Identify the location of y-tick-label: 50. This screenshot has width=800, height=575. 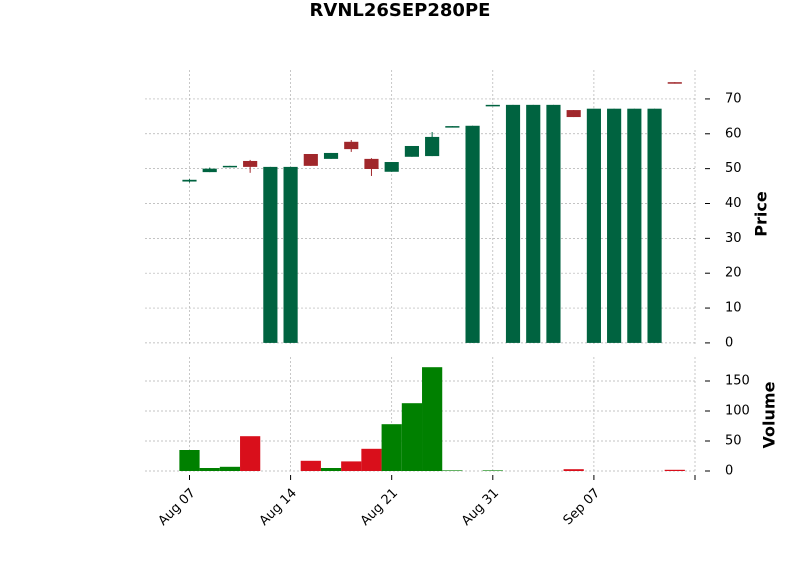
(733, 168).